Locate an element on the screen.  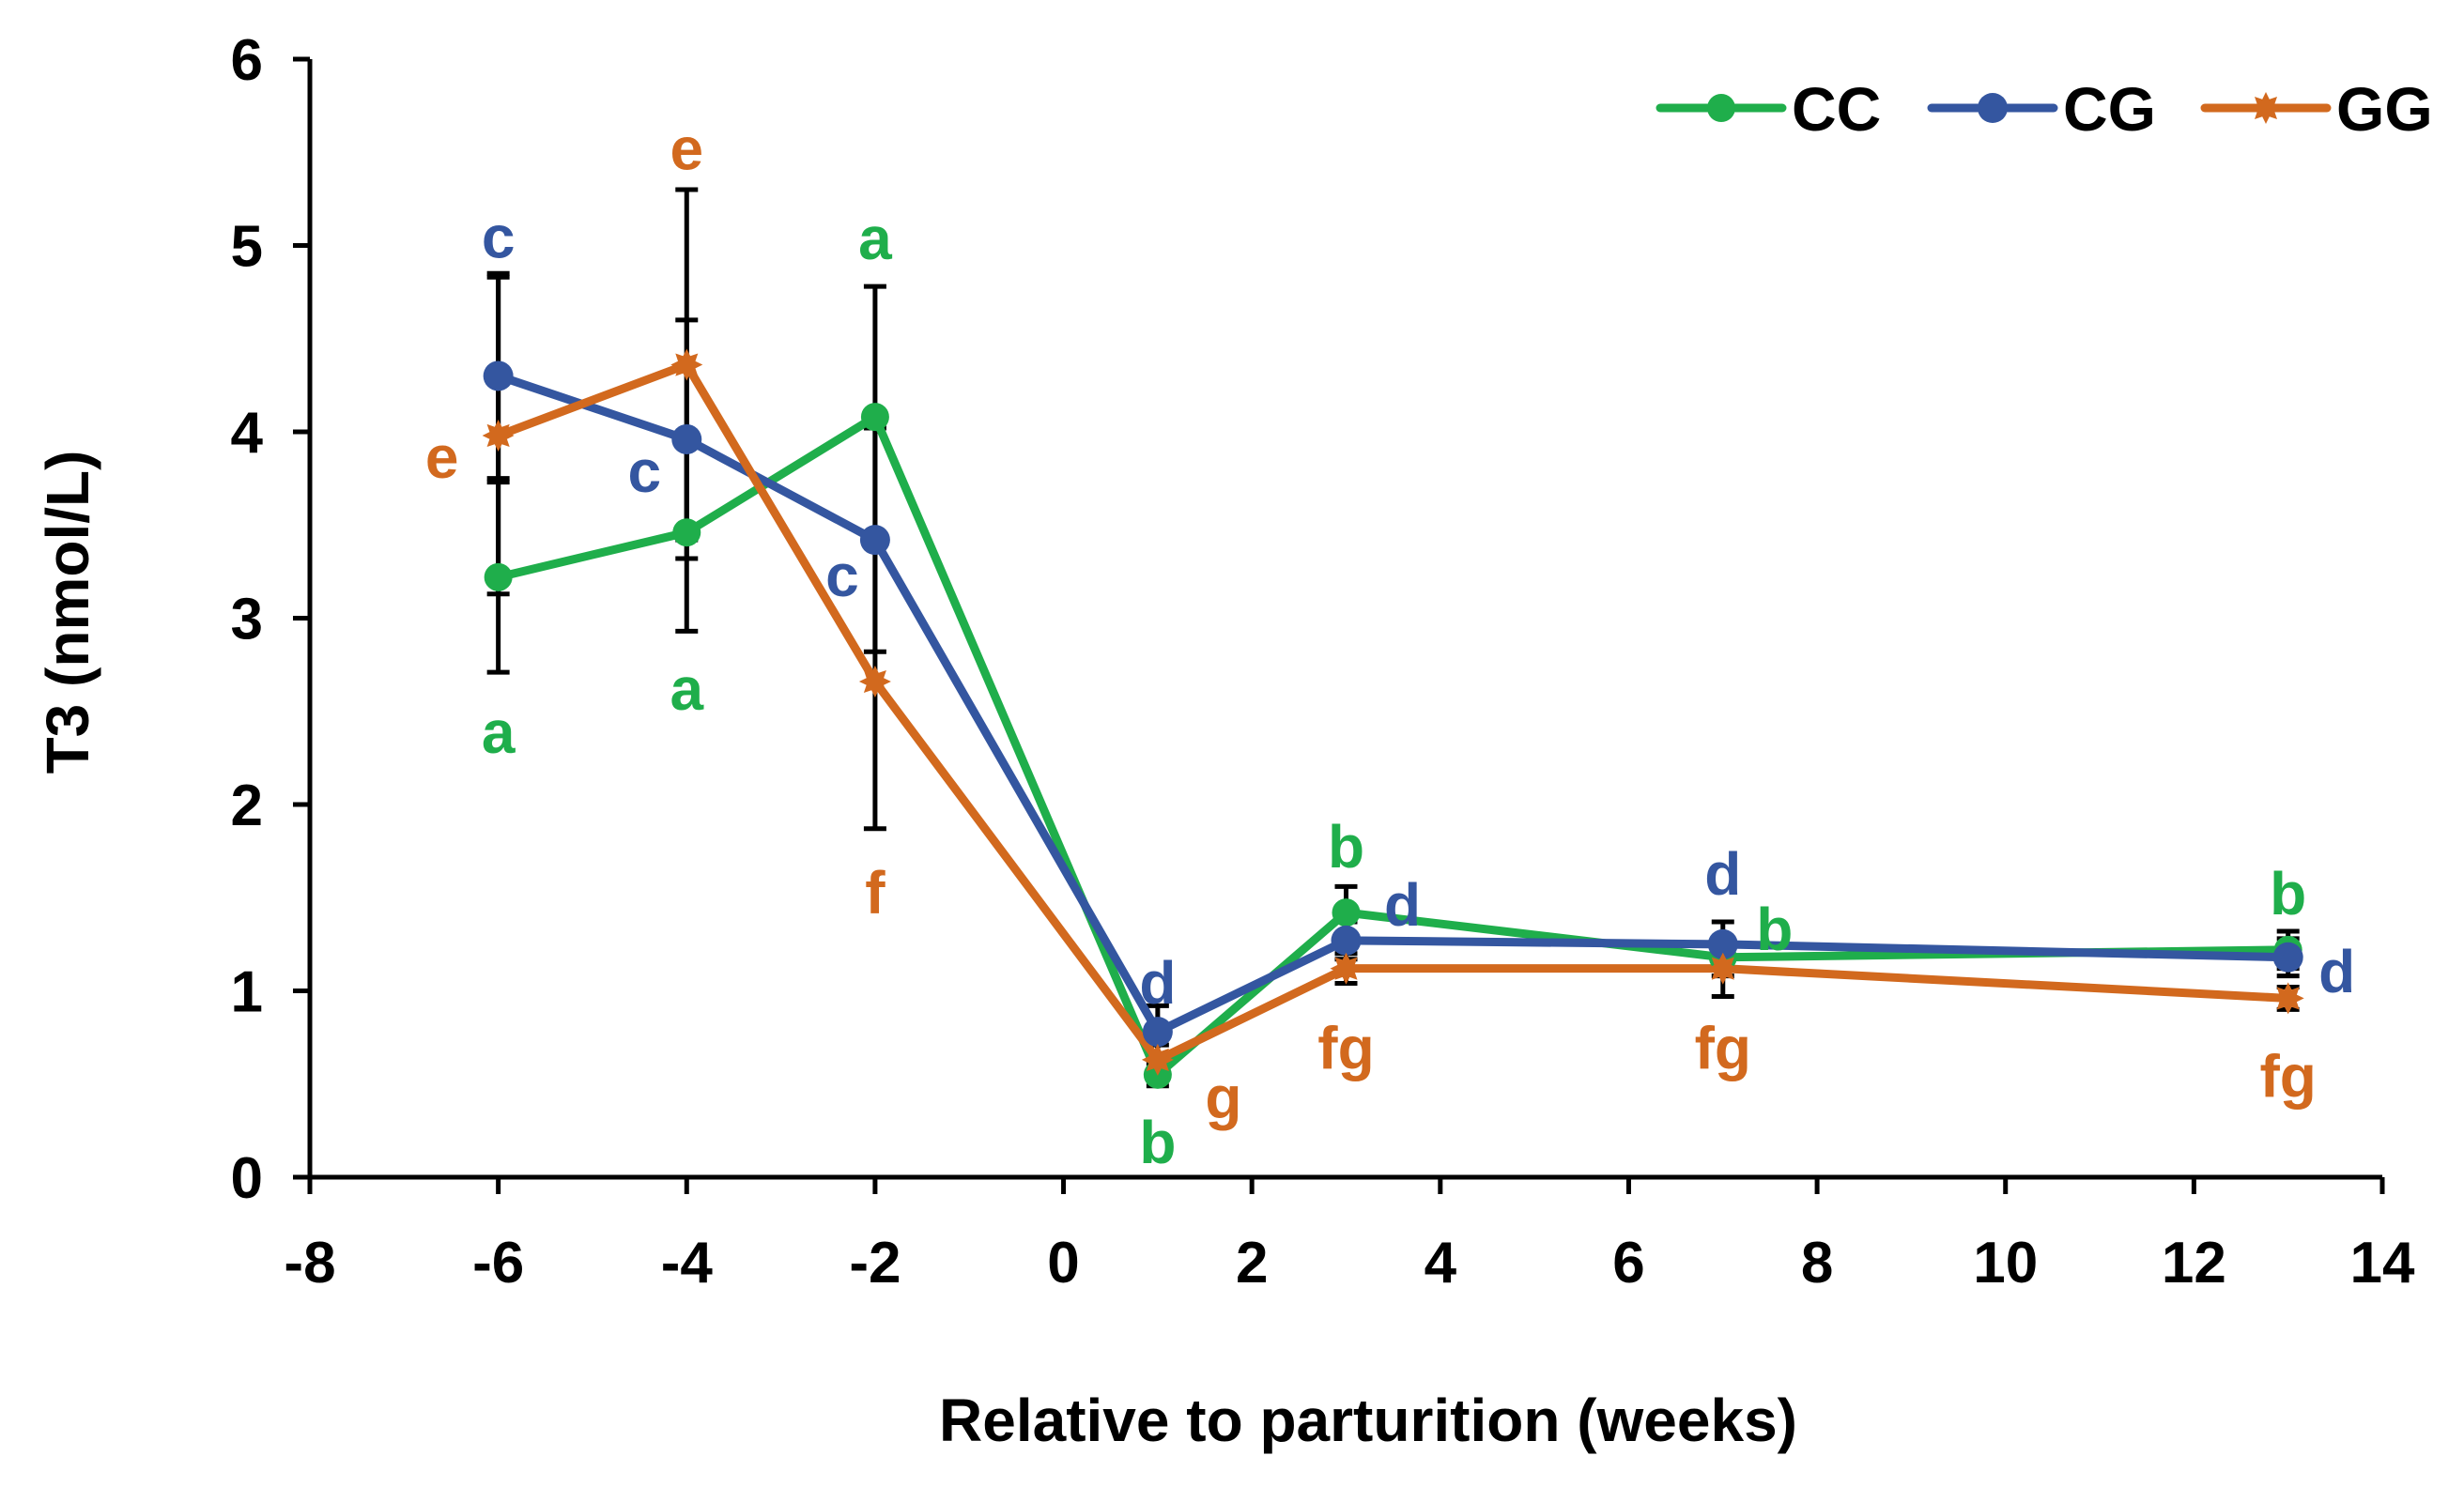
y-tick-label: 4 is located at coordinates (247, 433).